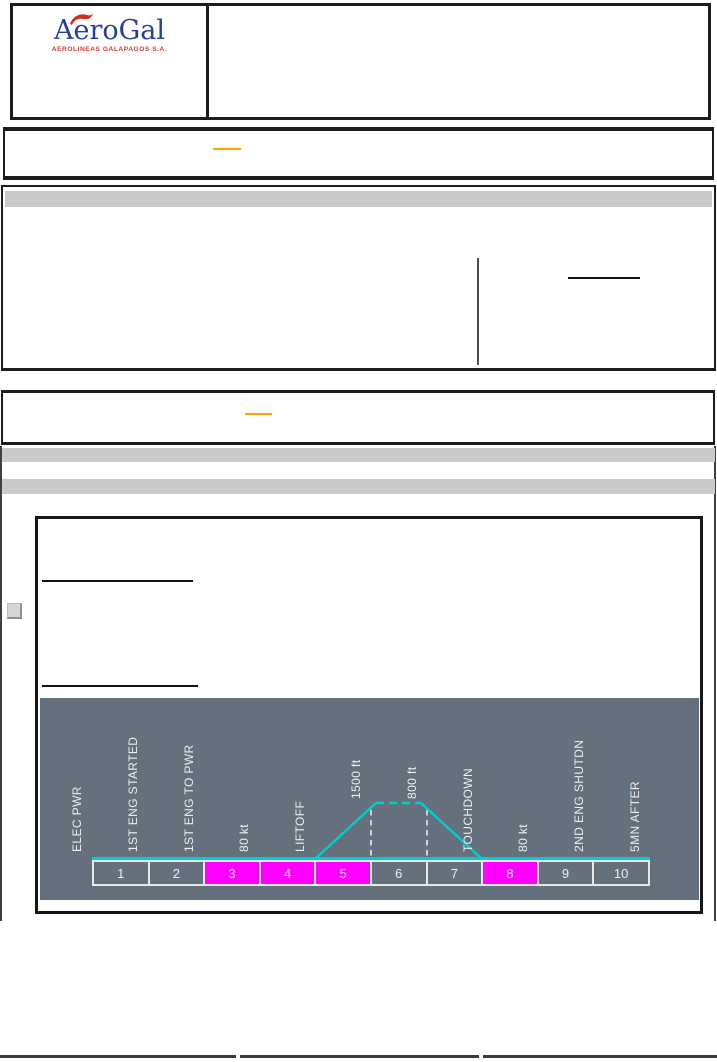 Image resolution: width=717 pixels, height=1062 pixels. What do you see at coordinates (82, 19) in the screenshot?
I see `hummingbird-icon` at bounding box center [82, 19].